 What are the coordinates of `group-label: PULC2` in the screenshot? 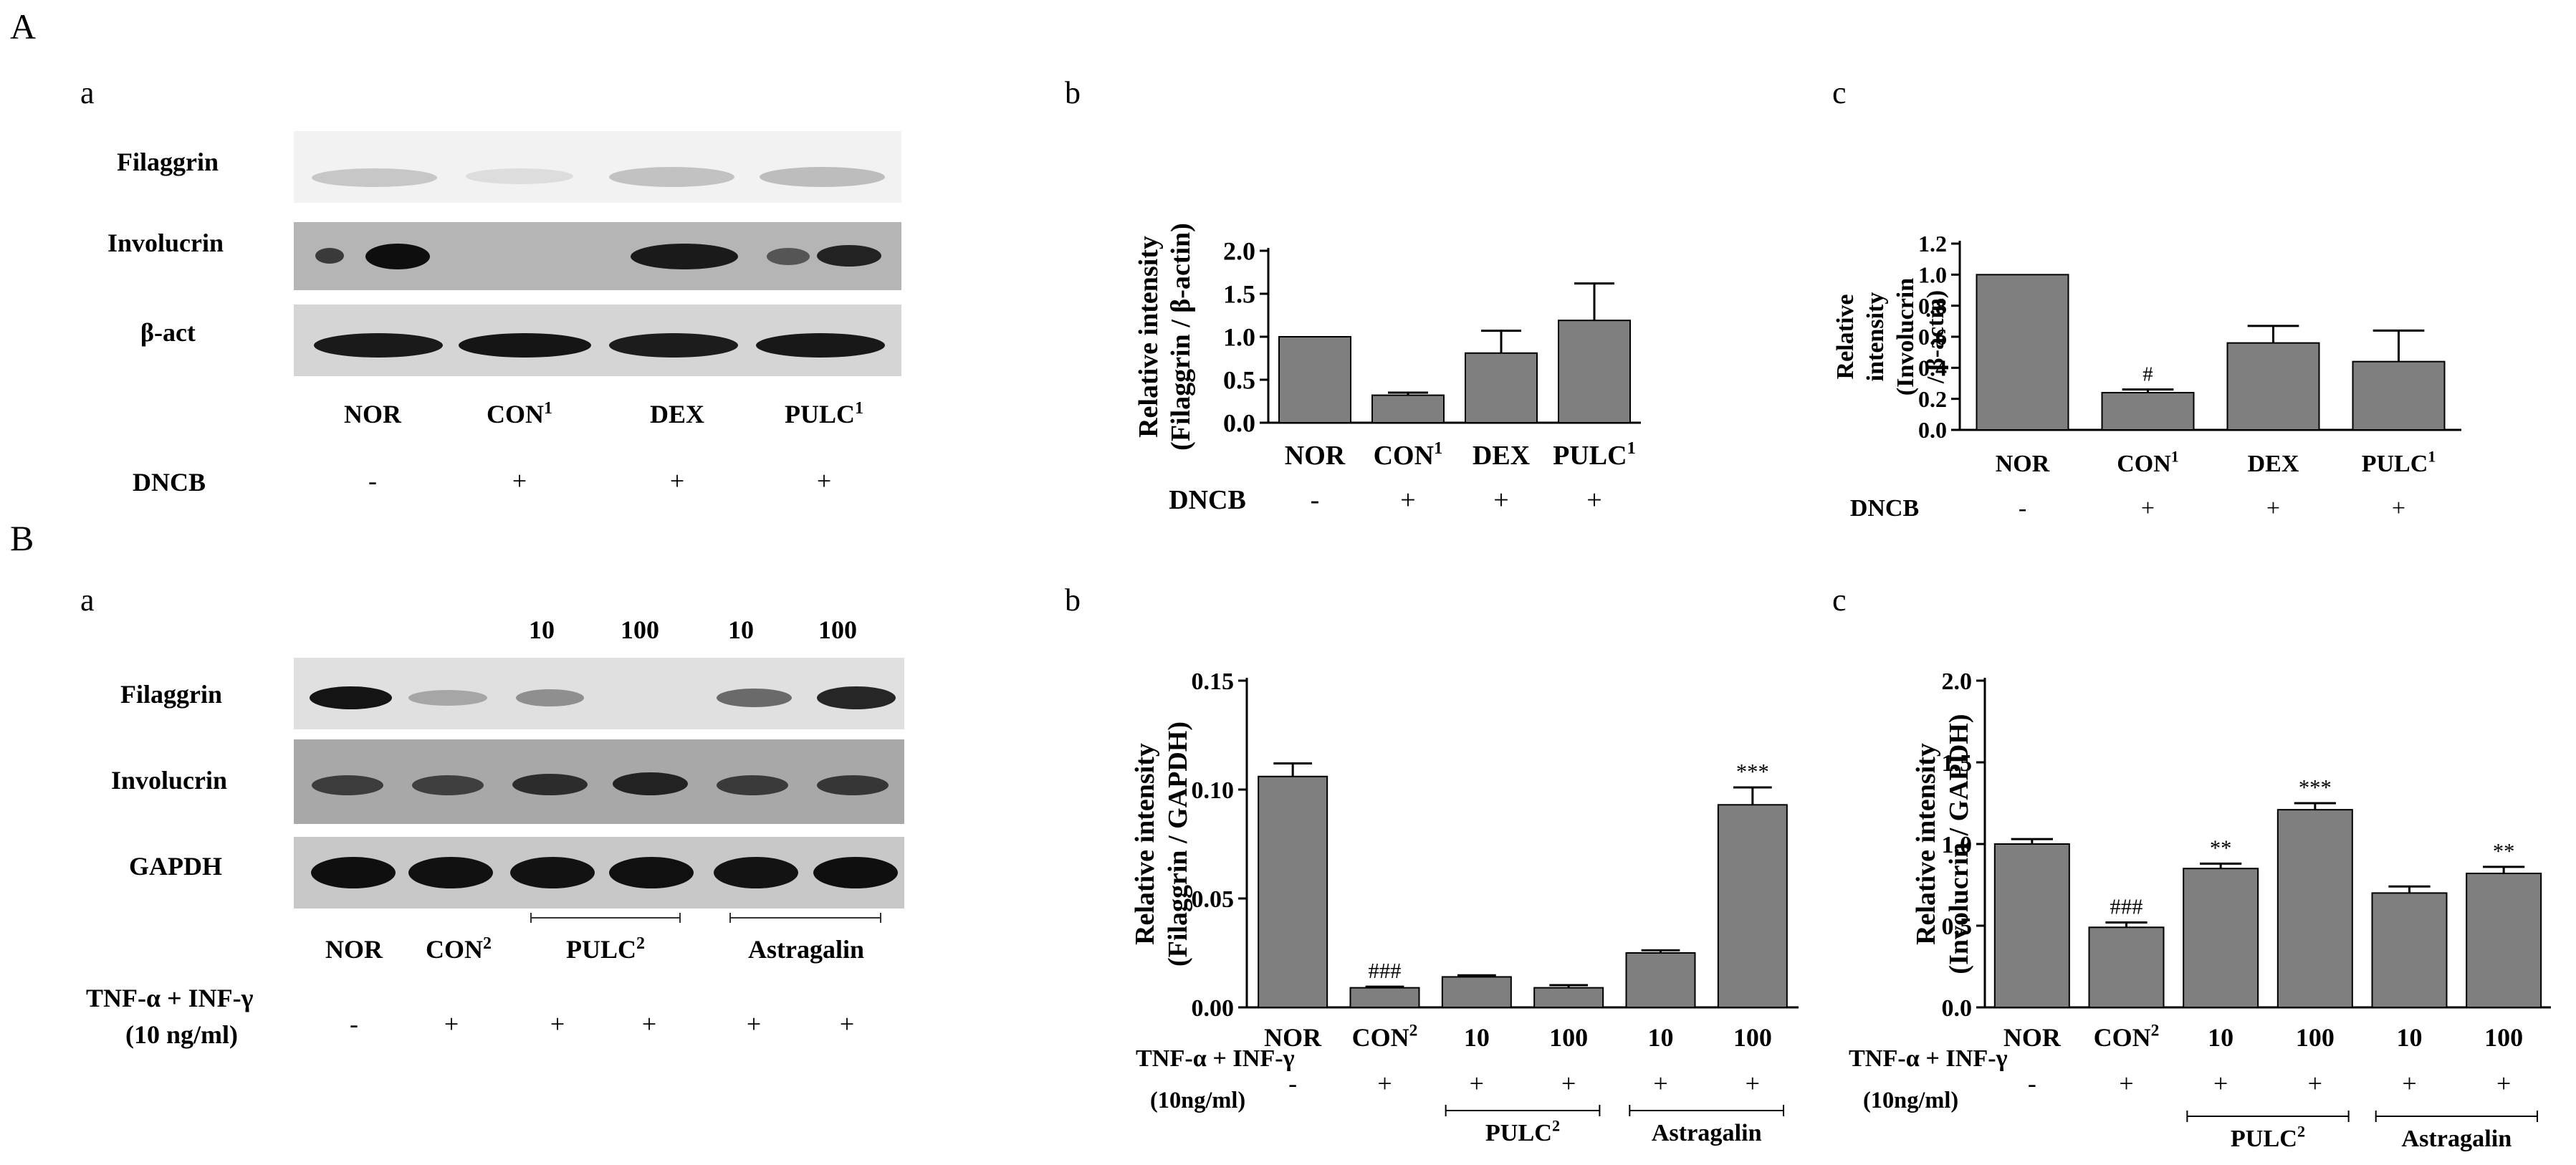 It's located at (2268, 1137).